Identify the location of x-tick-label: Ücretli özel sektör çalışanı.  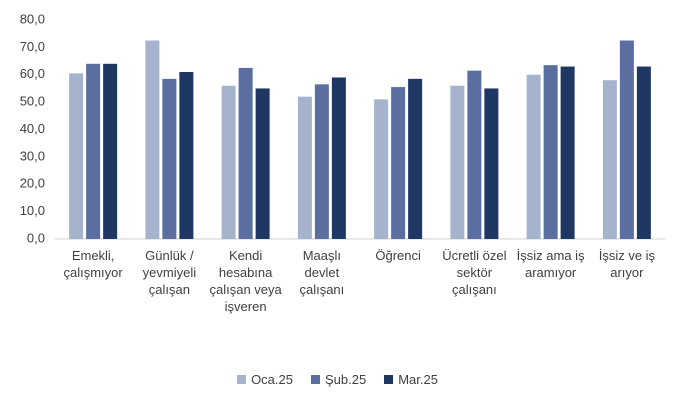
(474, 272).